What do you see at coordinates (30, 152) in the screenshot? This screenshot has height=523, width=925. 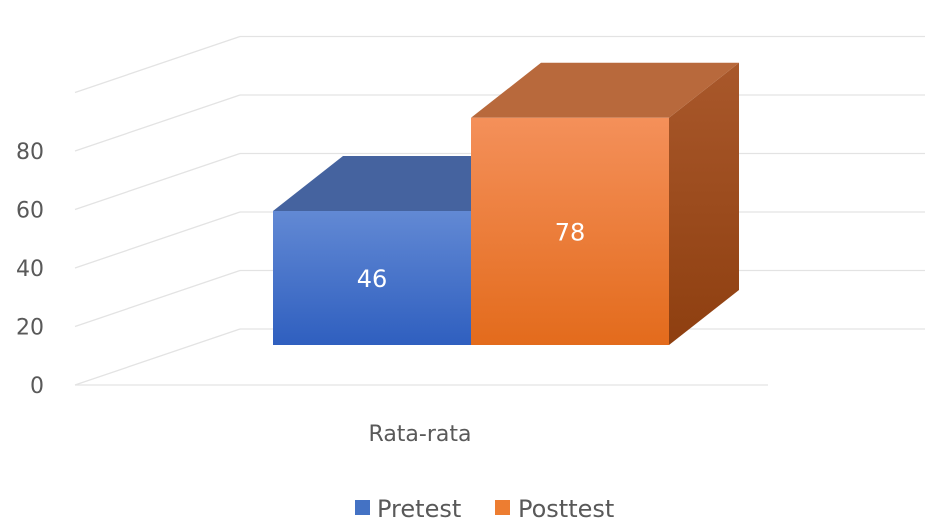 I see `y-tick-label: 80` at bounding box center [30, 152].